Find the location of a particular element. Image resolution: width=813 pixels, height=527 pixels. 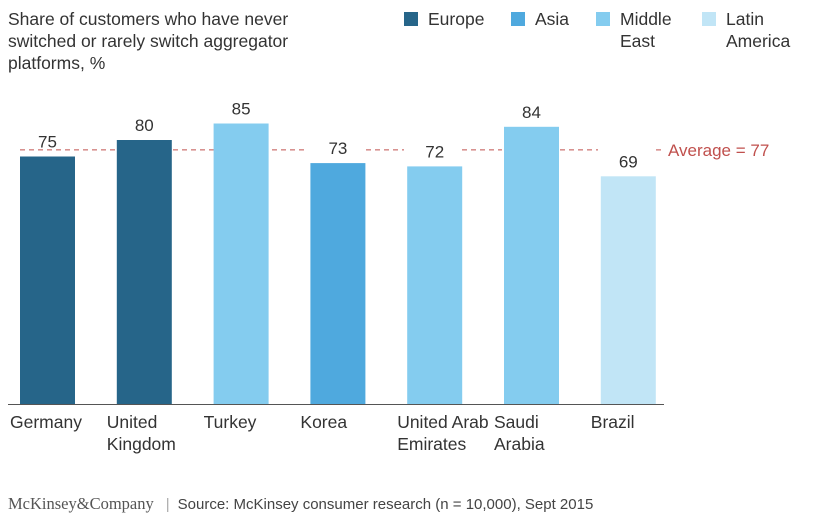

category-label-line: Brazil is located at coordinates (613, 422).